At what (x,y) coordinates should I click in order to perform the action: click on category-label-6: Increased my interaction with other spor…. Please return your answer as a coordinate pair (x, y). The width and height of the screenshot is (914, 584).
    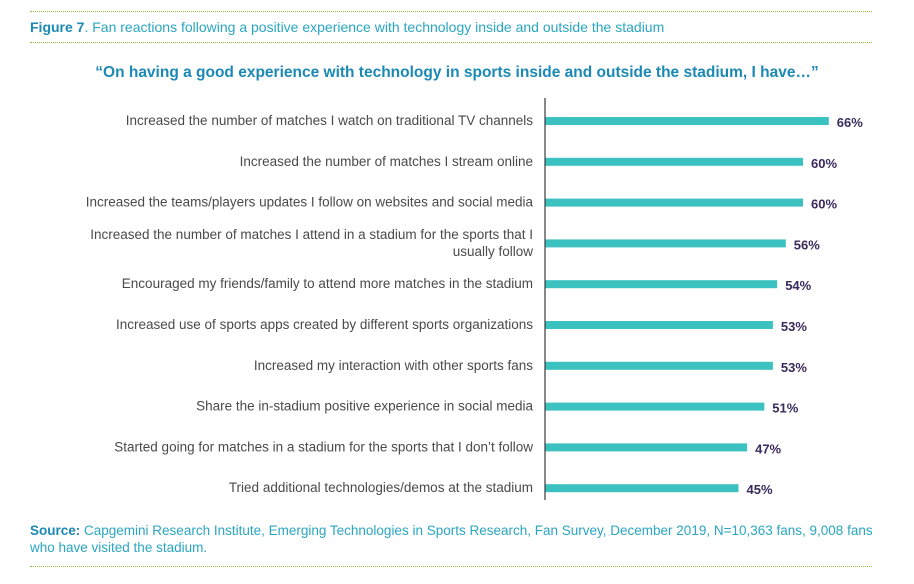
    Looking at the image, I should click on (393, 365).